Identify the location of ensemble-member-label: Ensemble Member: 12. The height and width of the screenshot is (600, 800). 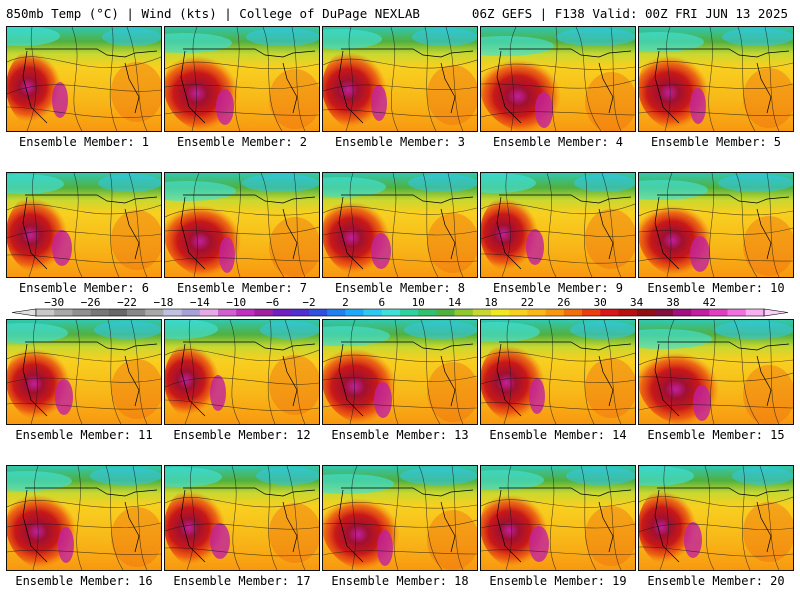
(242, 435).